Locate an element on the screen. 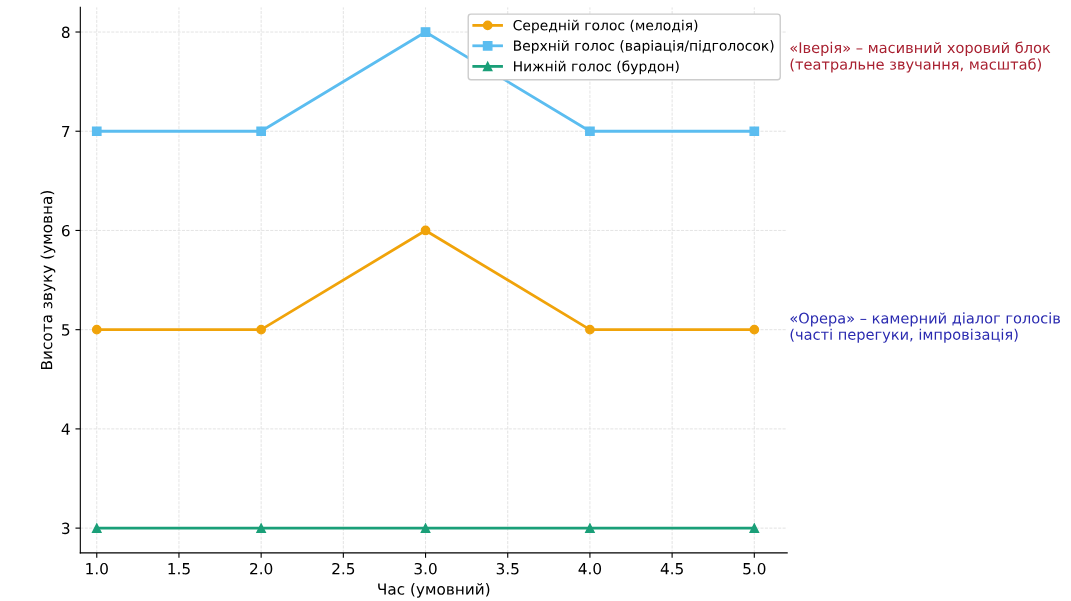  text: «Іверія» – масивний хоровий блок (театральне звучання, масштаб) is located at coordinates (920, 57).